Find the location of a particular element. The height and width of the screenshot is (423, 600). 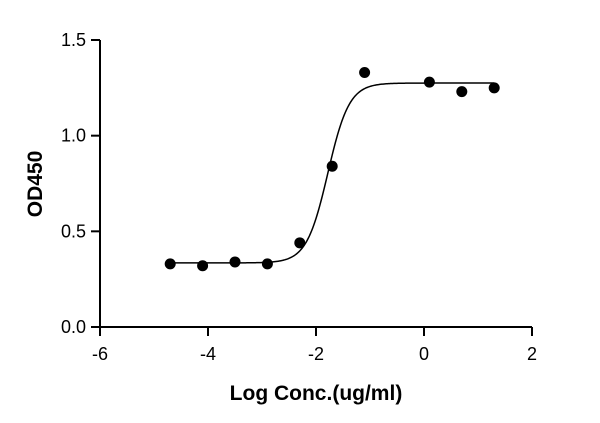

x-tick-label: -6 is located at coordinates (100, 354).